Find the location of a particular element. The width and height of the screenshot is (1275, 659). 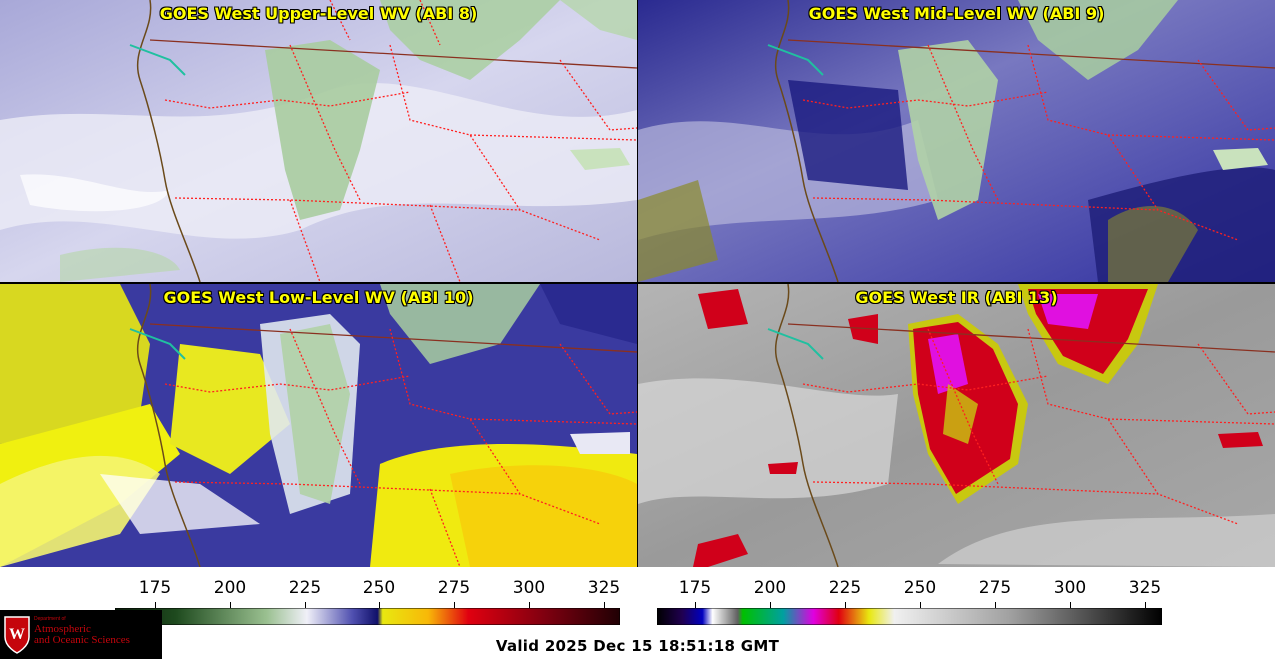

logo-name-text: Atmospheric and Oceanic Sciences is located at coordinates (82, 635).